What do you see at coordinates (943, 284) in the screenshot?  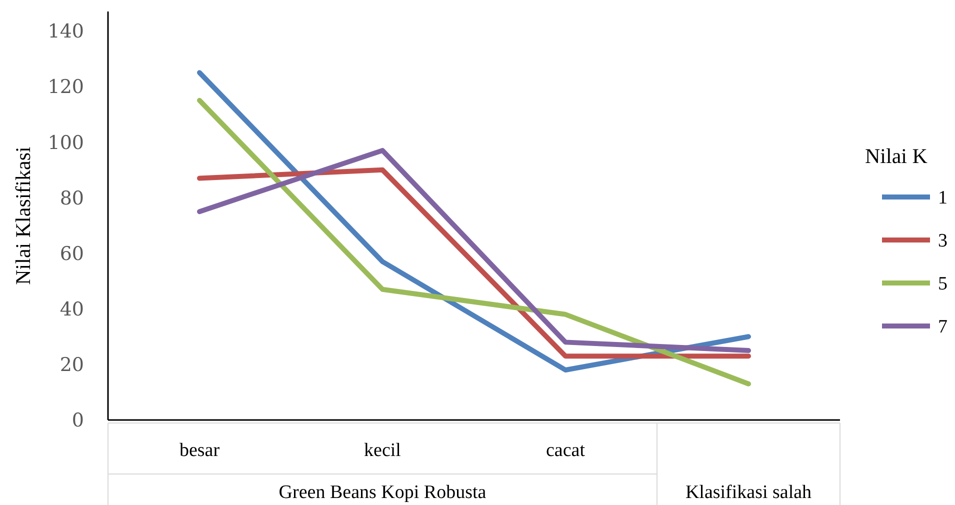 I see `legend-label: 5` at bounding box center [943, 284].